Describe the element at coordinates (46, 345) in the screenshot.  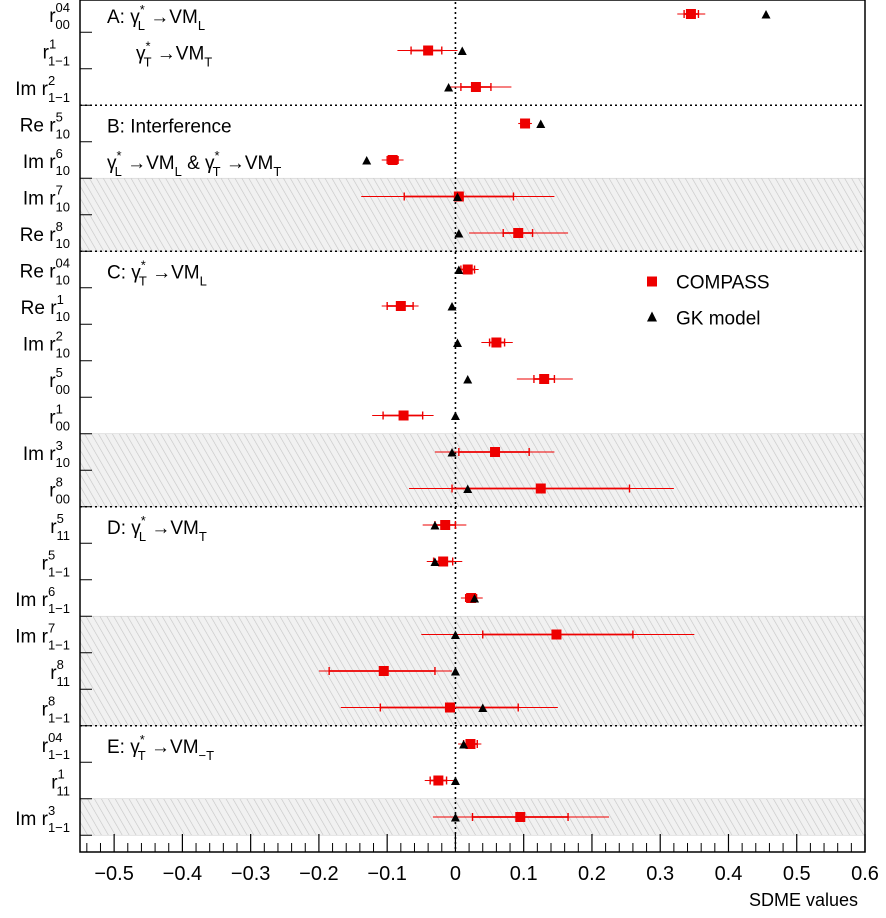
I see `row-label: Im r2 10` at that location.